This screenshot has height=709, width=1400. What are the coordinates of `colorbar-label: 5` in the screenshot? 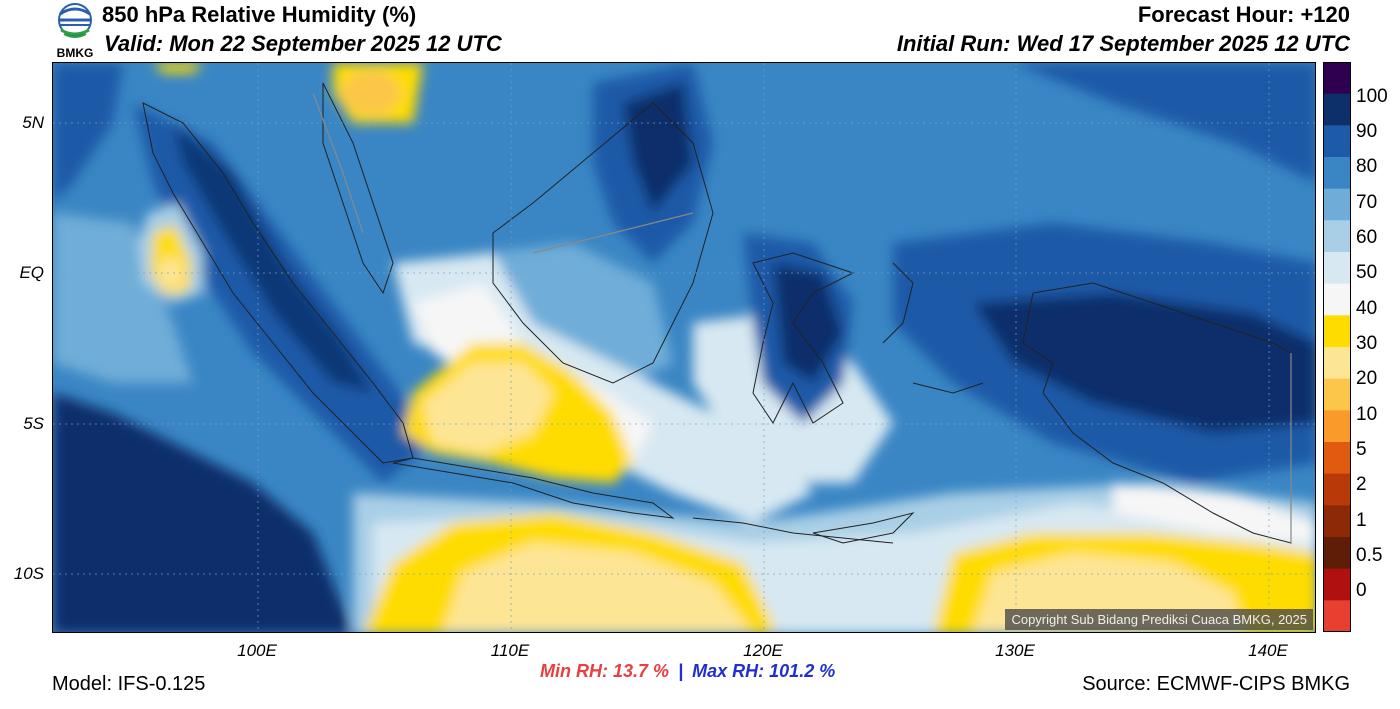 It's located at (1361, 449).